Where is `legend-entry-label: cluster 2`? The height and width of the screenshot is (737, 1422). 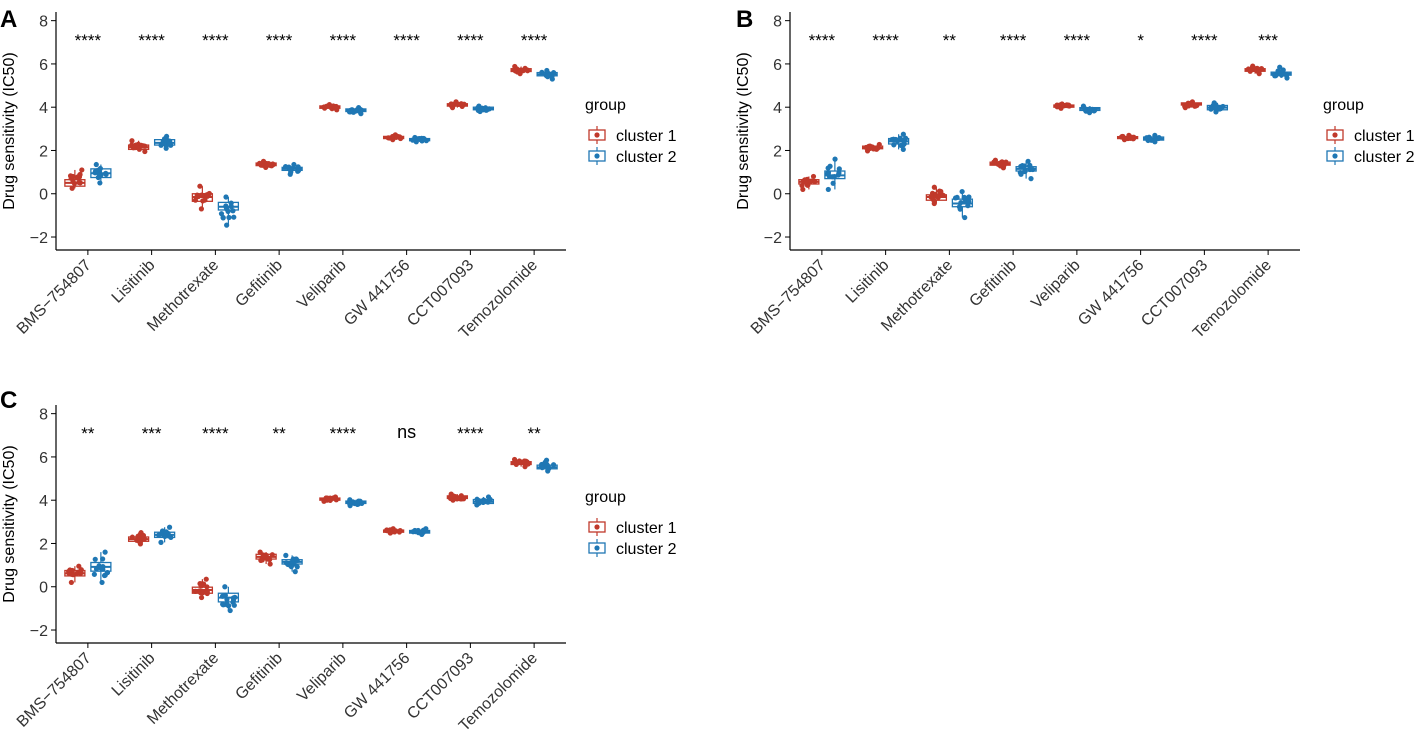 legend-entry-label: cluster 2 is located at coordinates (646, 157).